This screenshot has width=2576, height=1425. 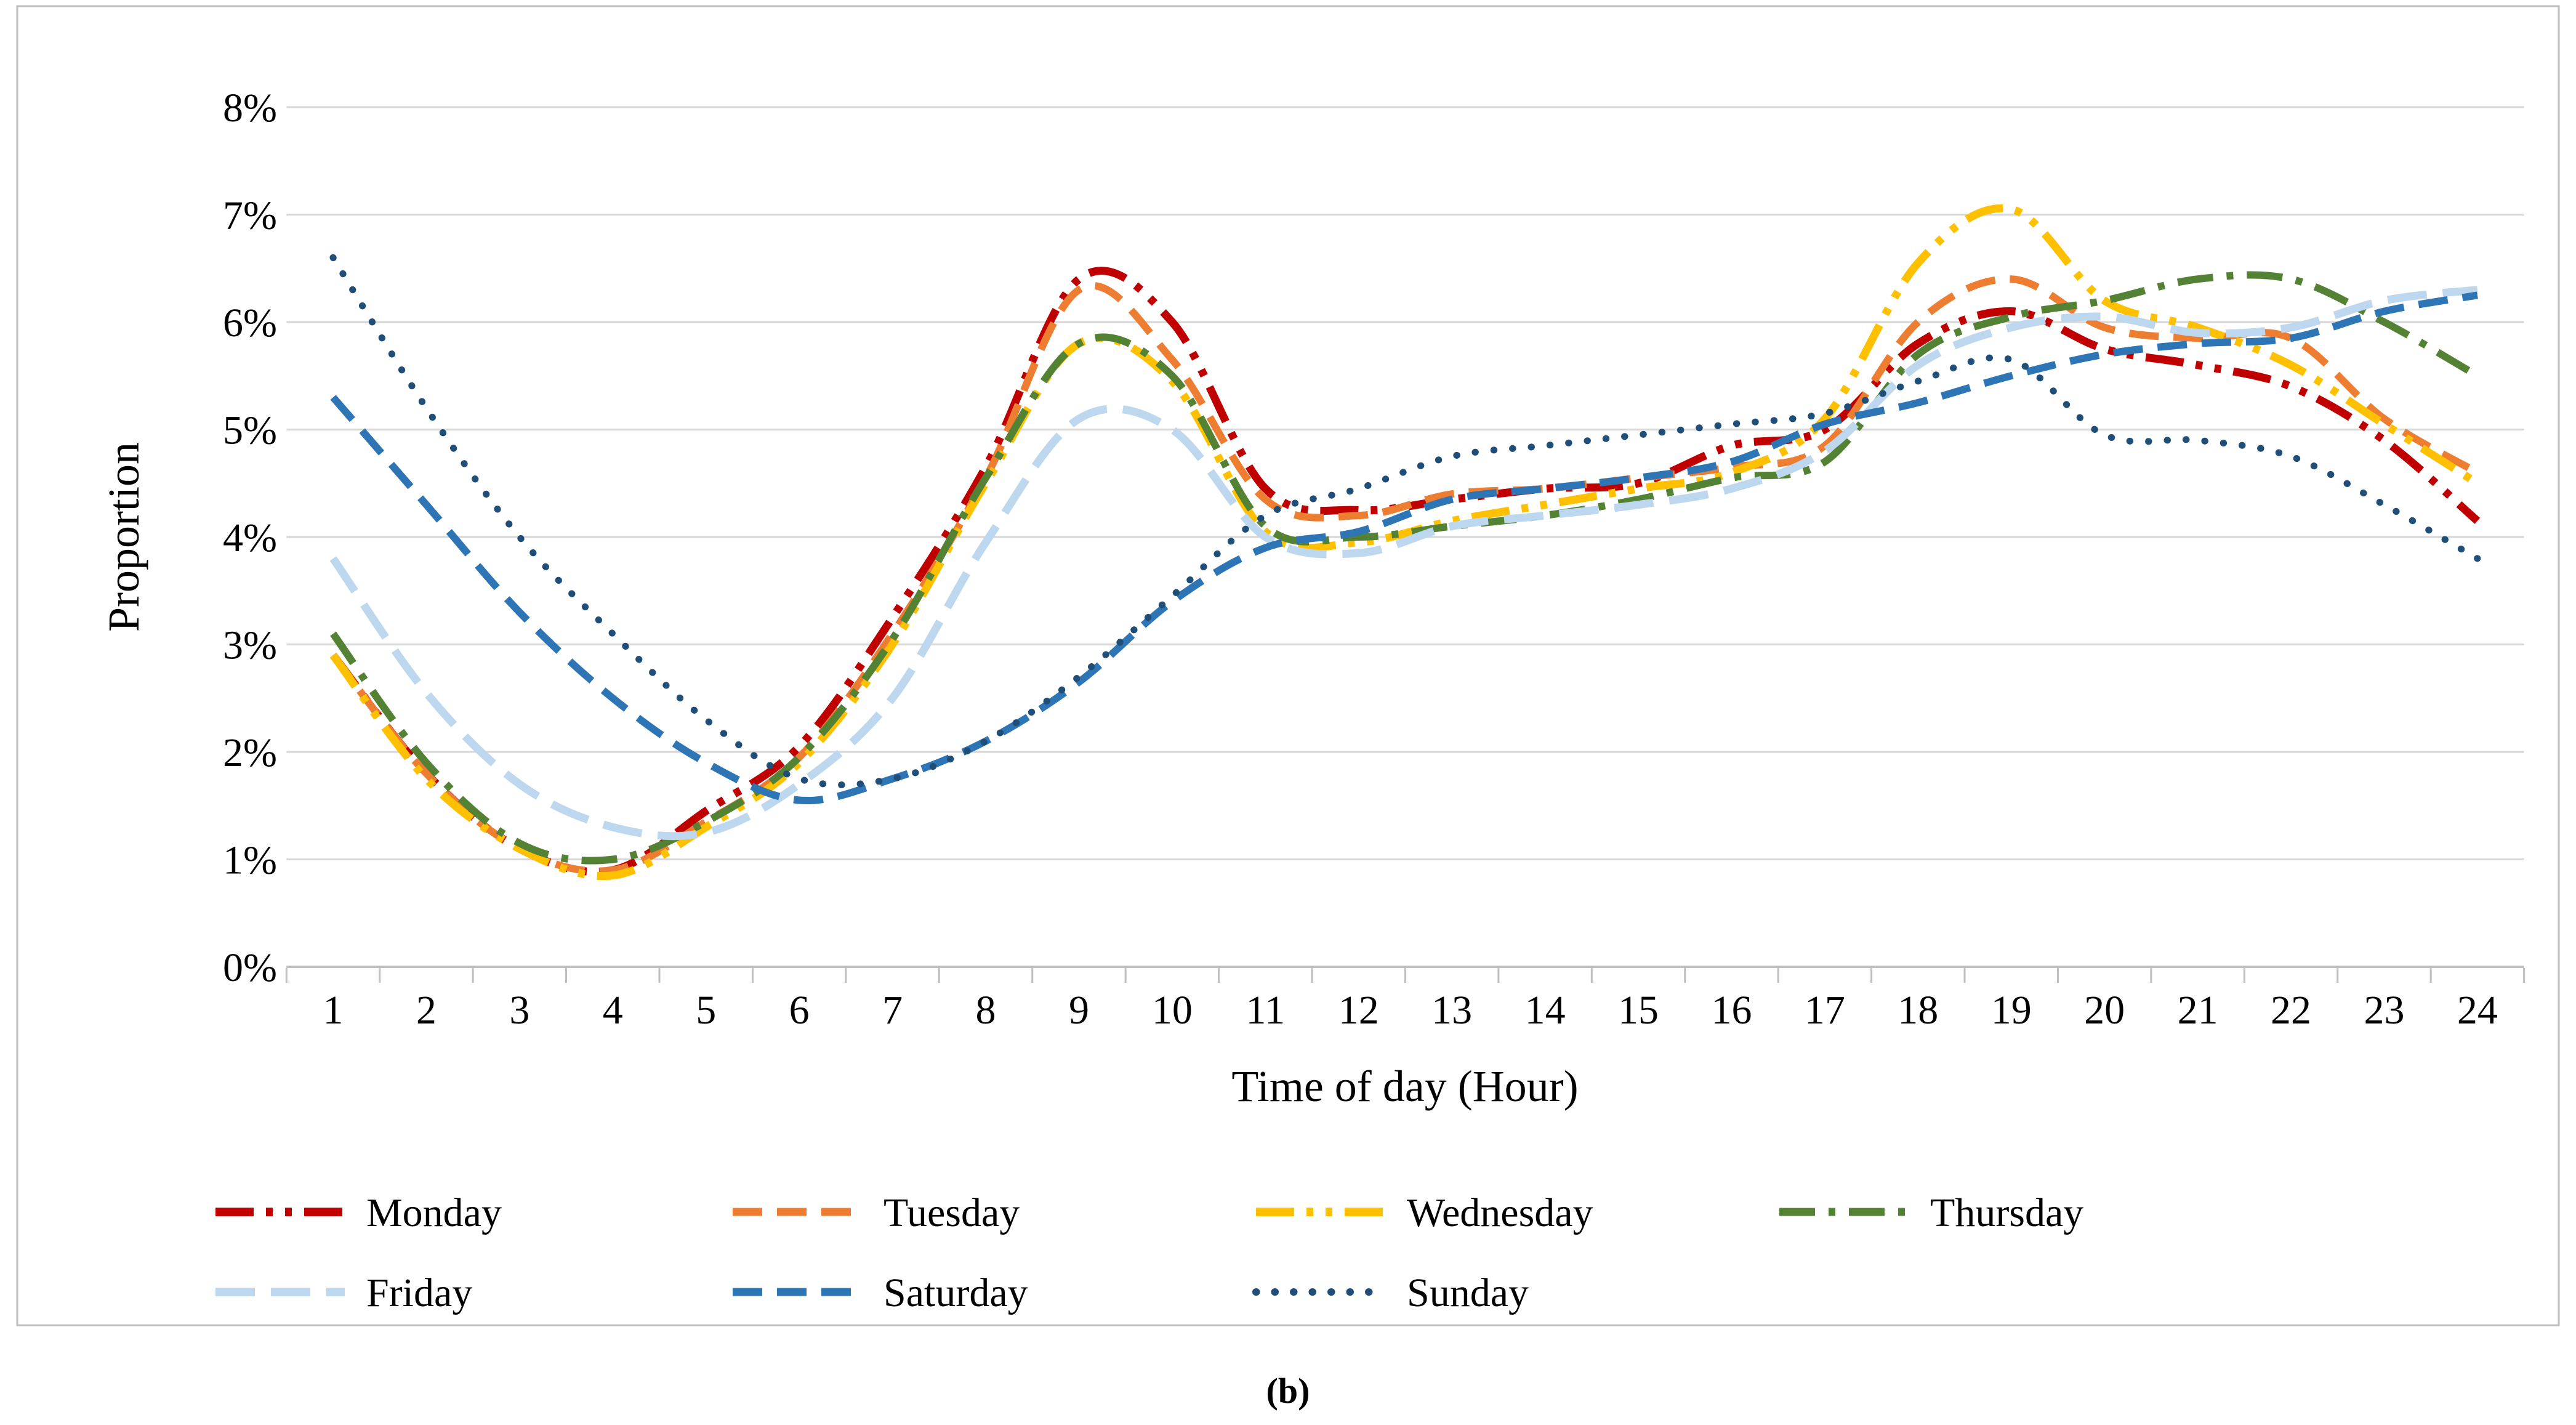 I want to click on x-tick-label-19: 19, so click(x=2011, y=1010).